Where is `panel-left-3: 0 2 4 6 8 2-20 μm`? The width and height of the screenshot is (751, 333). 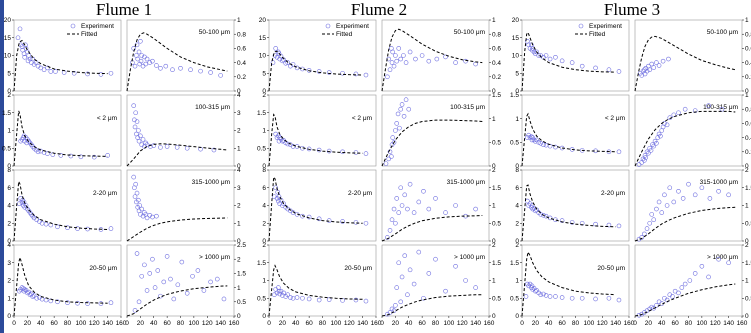
panel-left-3: 0 2 4 6 8 2-20 μm is located at coordinates (319, 206).